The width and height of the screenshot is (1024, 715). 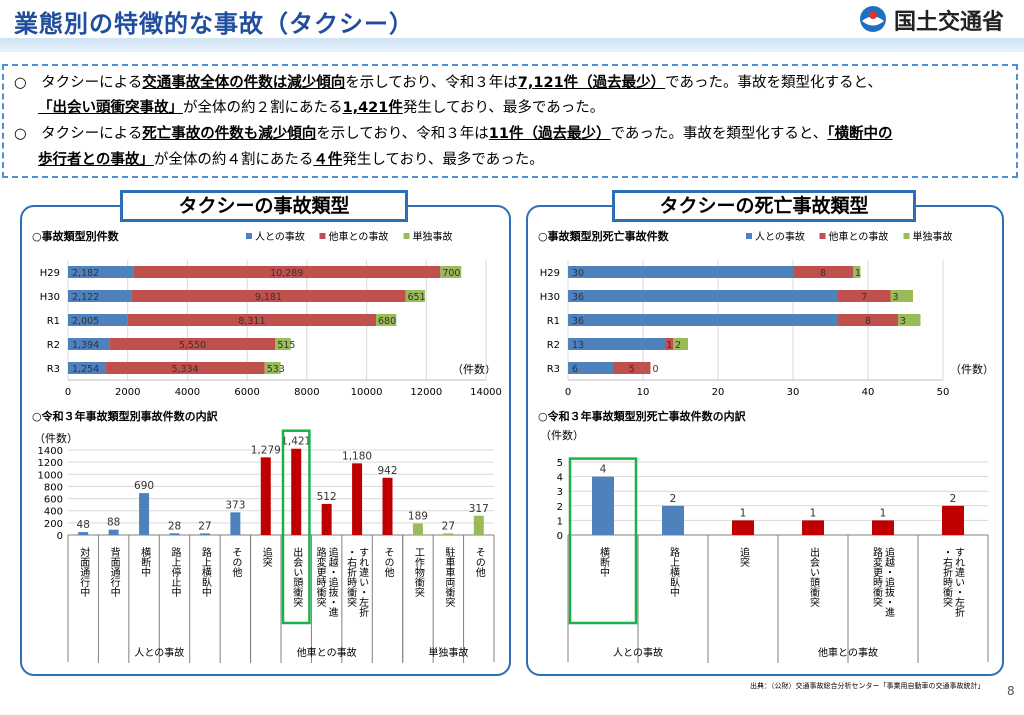 I want to click on category-label: その他, so click(x=388, y=562).